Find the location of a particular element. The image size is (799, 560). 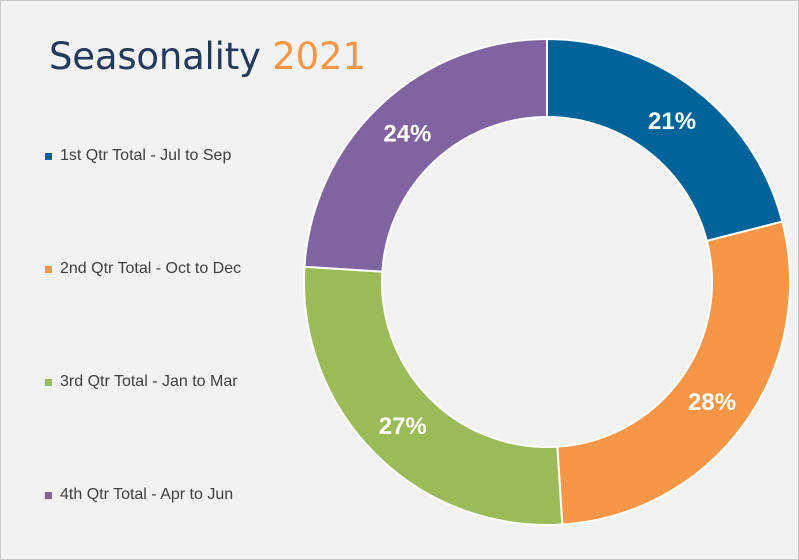

data-label-4: 24% is located at coordinates (407, 133).